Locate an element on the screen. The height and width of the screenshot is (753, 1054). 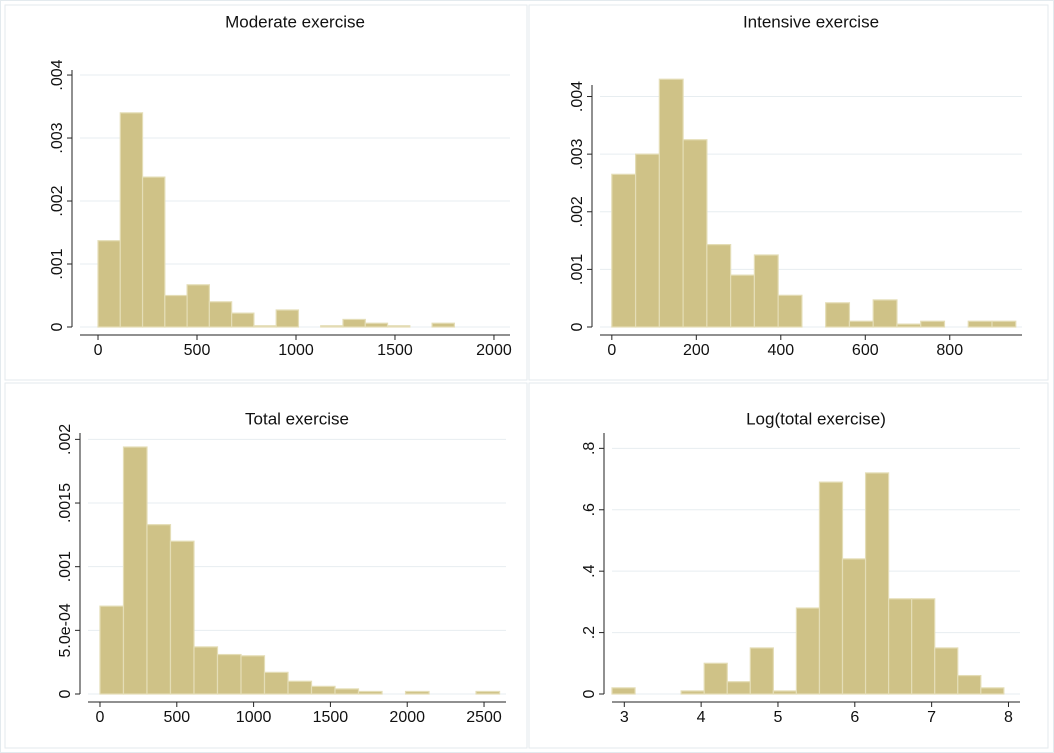
x-tick-label: 6 is located at coordinates (854, 717).